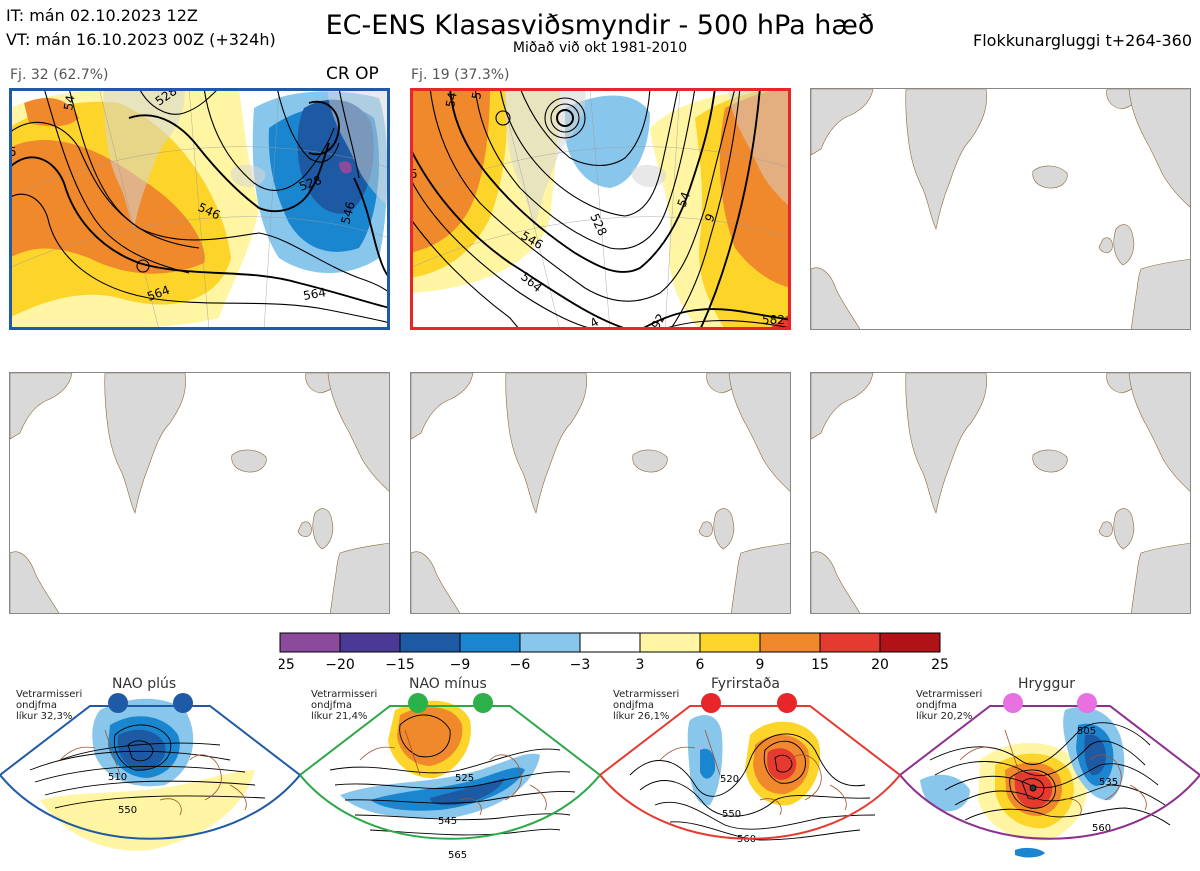 The width and height of the screenshot is (1200, 871). What do you see at coordinates (646, 705) in the screenshot?
I see `regime-blocking-note: Vetrarmisseri ondjfma líkur 26,1%` at bounding box center [646, 705].